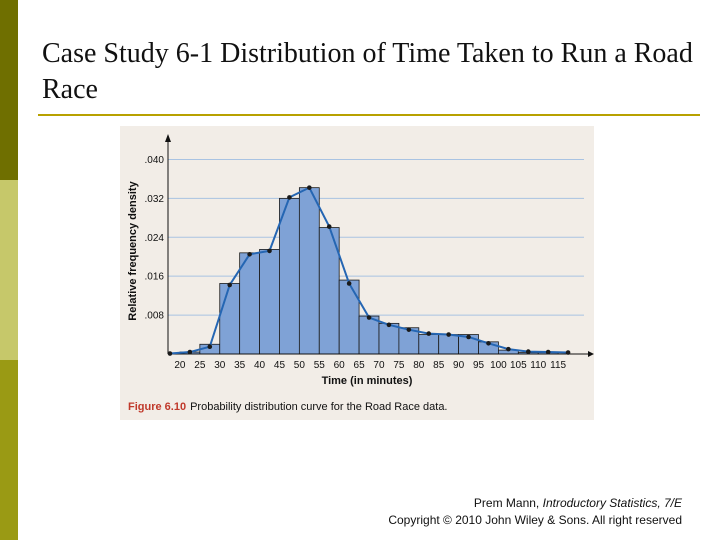 Image resolution: width=720 pixels, height=540 pixels. Describe the element at coordinates (591, 354) in the screenshot. I see `x-axis-arrow` at that location.